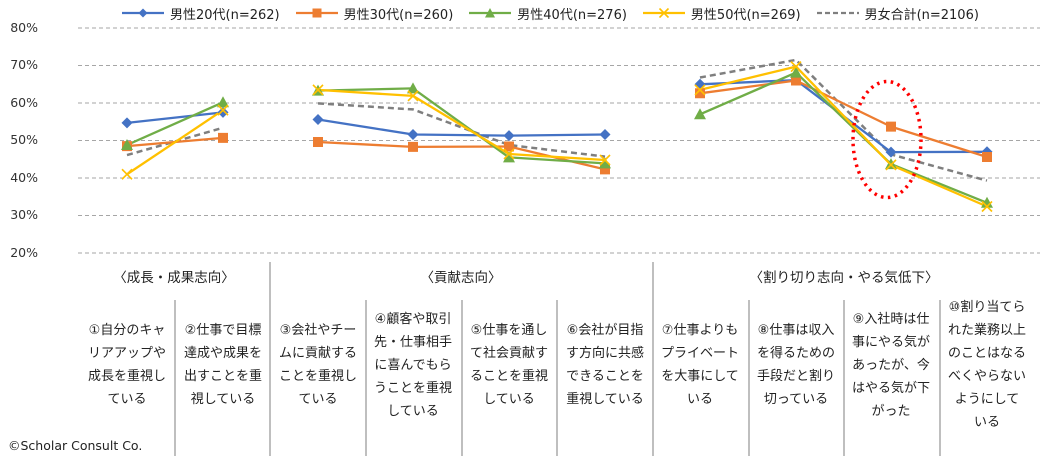 The height and width of the screenshot is (460, 1064). What do you see at coordinates (24, 64) in the screenshot?
I see `y-tick-label: 70%` at bounding box center [24, 64].